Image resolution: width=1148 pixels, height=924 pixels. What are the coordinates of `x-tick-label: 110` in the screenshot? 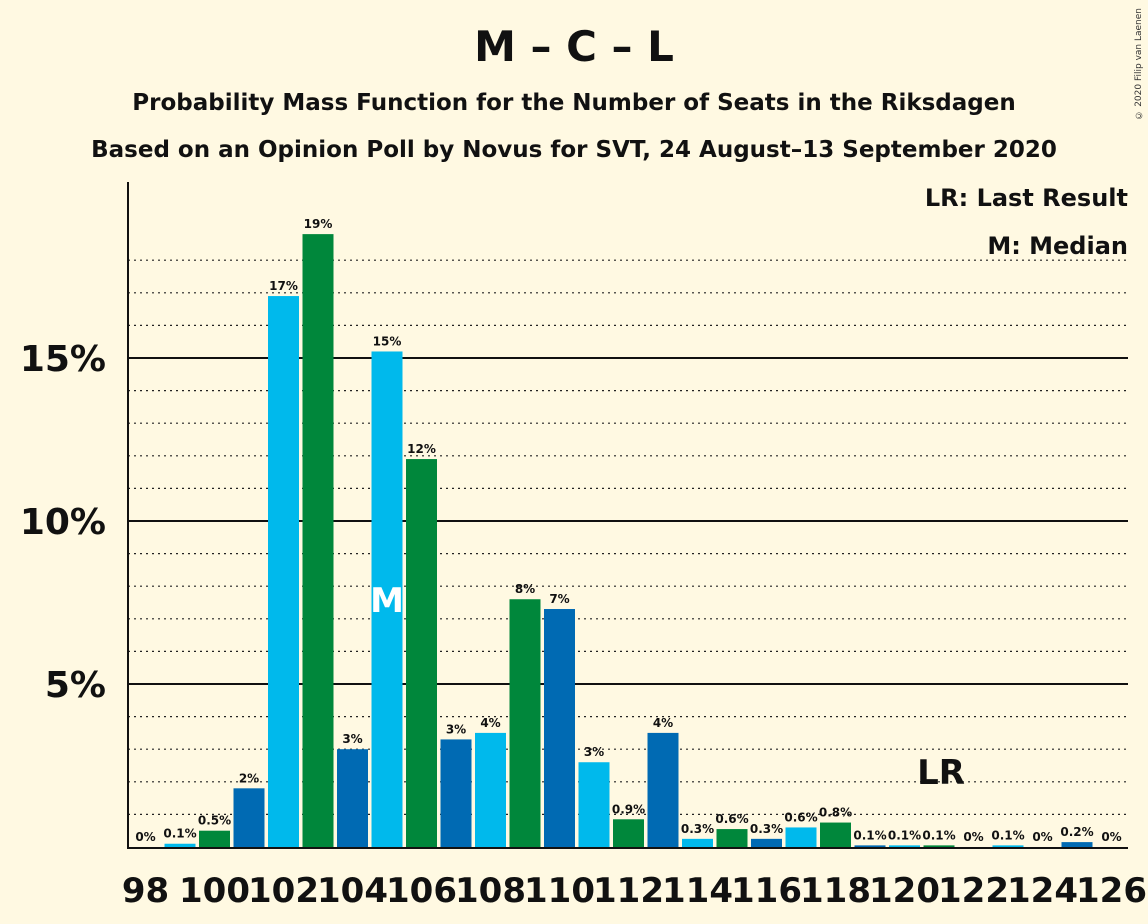 It's located at (559, 891).